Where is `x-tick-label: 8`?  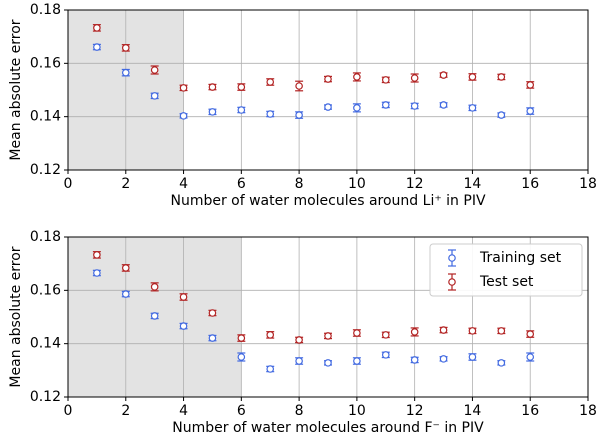
x-tick-label: 8 is located at coordinates (299, 411).